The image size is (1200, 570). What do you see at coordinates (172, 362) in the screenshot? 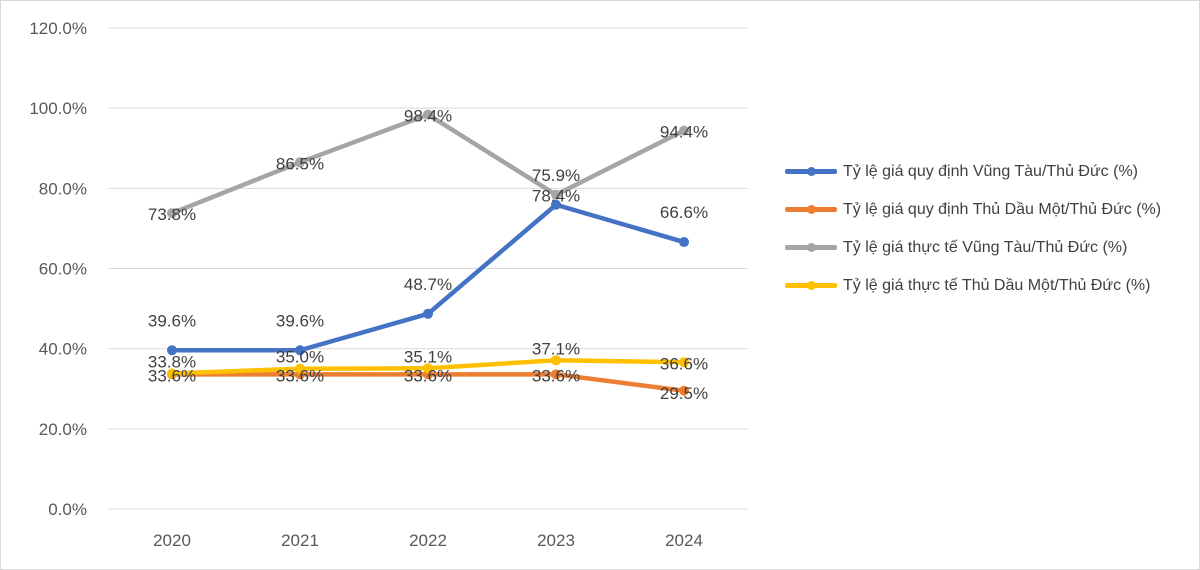
I see `data-label: 33.8%` at bounding box center [172, 362].